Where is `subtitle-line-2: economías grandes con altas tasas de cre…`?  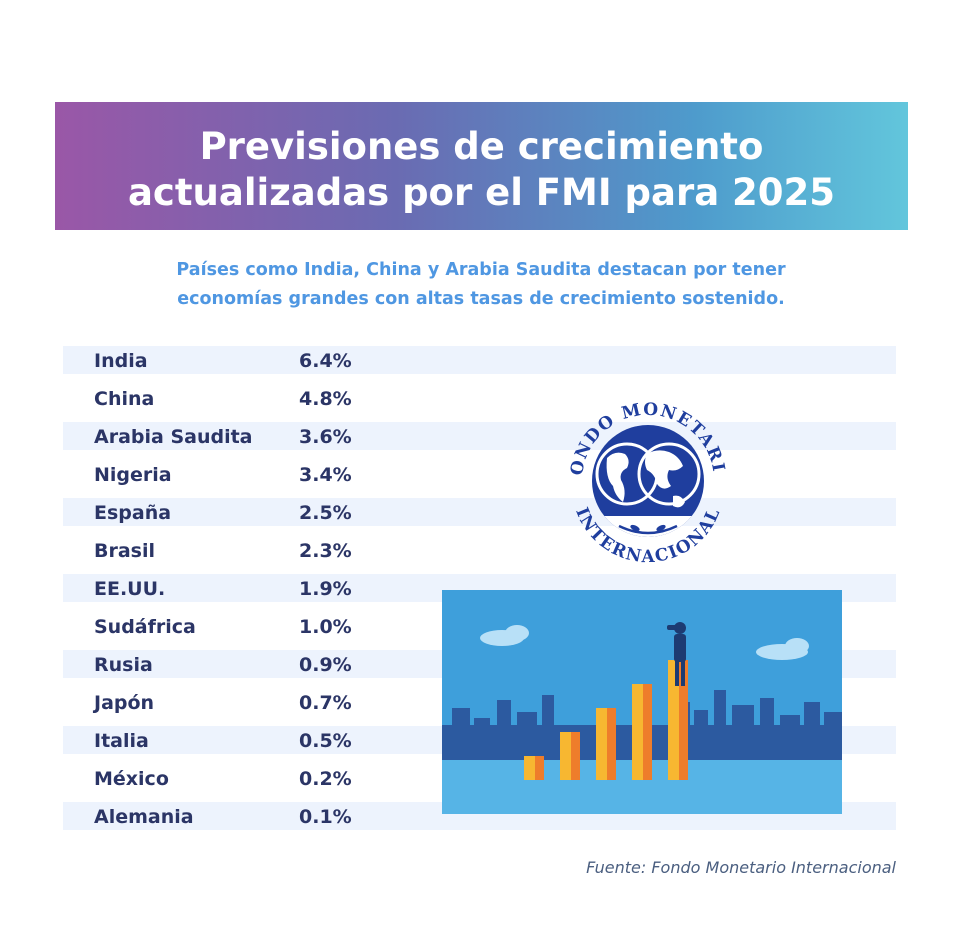 subtitle-line-2: economías grandes con altas tasas de cre… is located at coordinates (481, 299).